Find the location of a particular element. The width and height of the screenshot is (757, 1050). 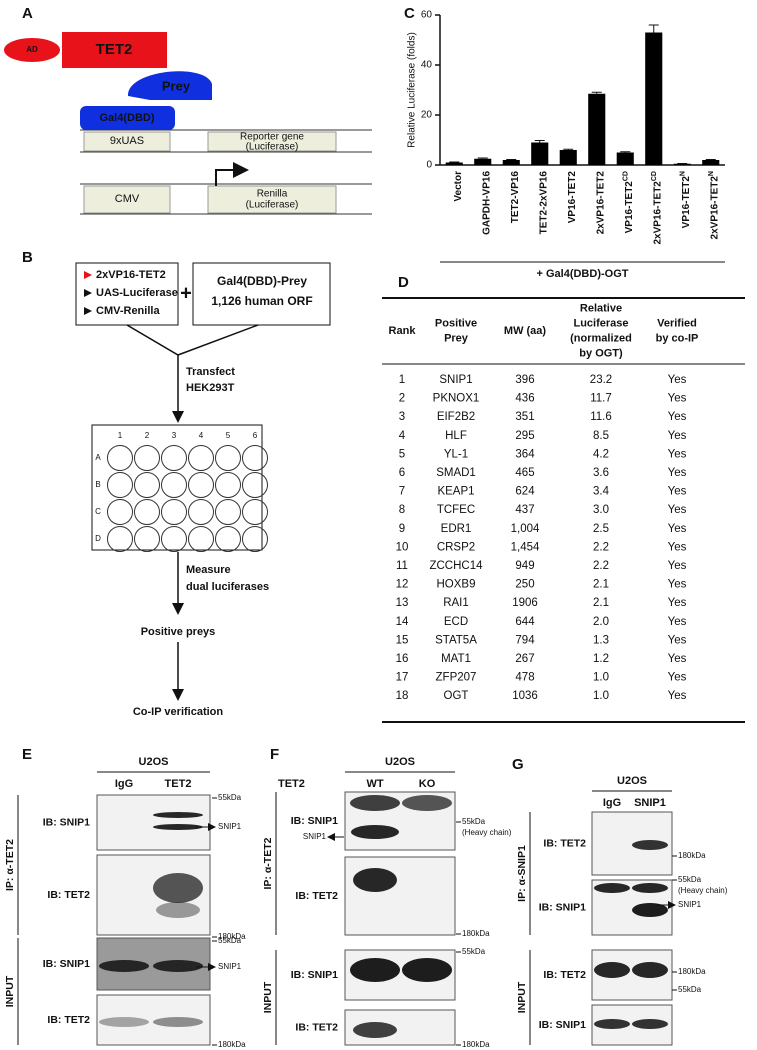

table-cell: 9 is located at coordinates (402, 529).